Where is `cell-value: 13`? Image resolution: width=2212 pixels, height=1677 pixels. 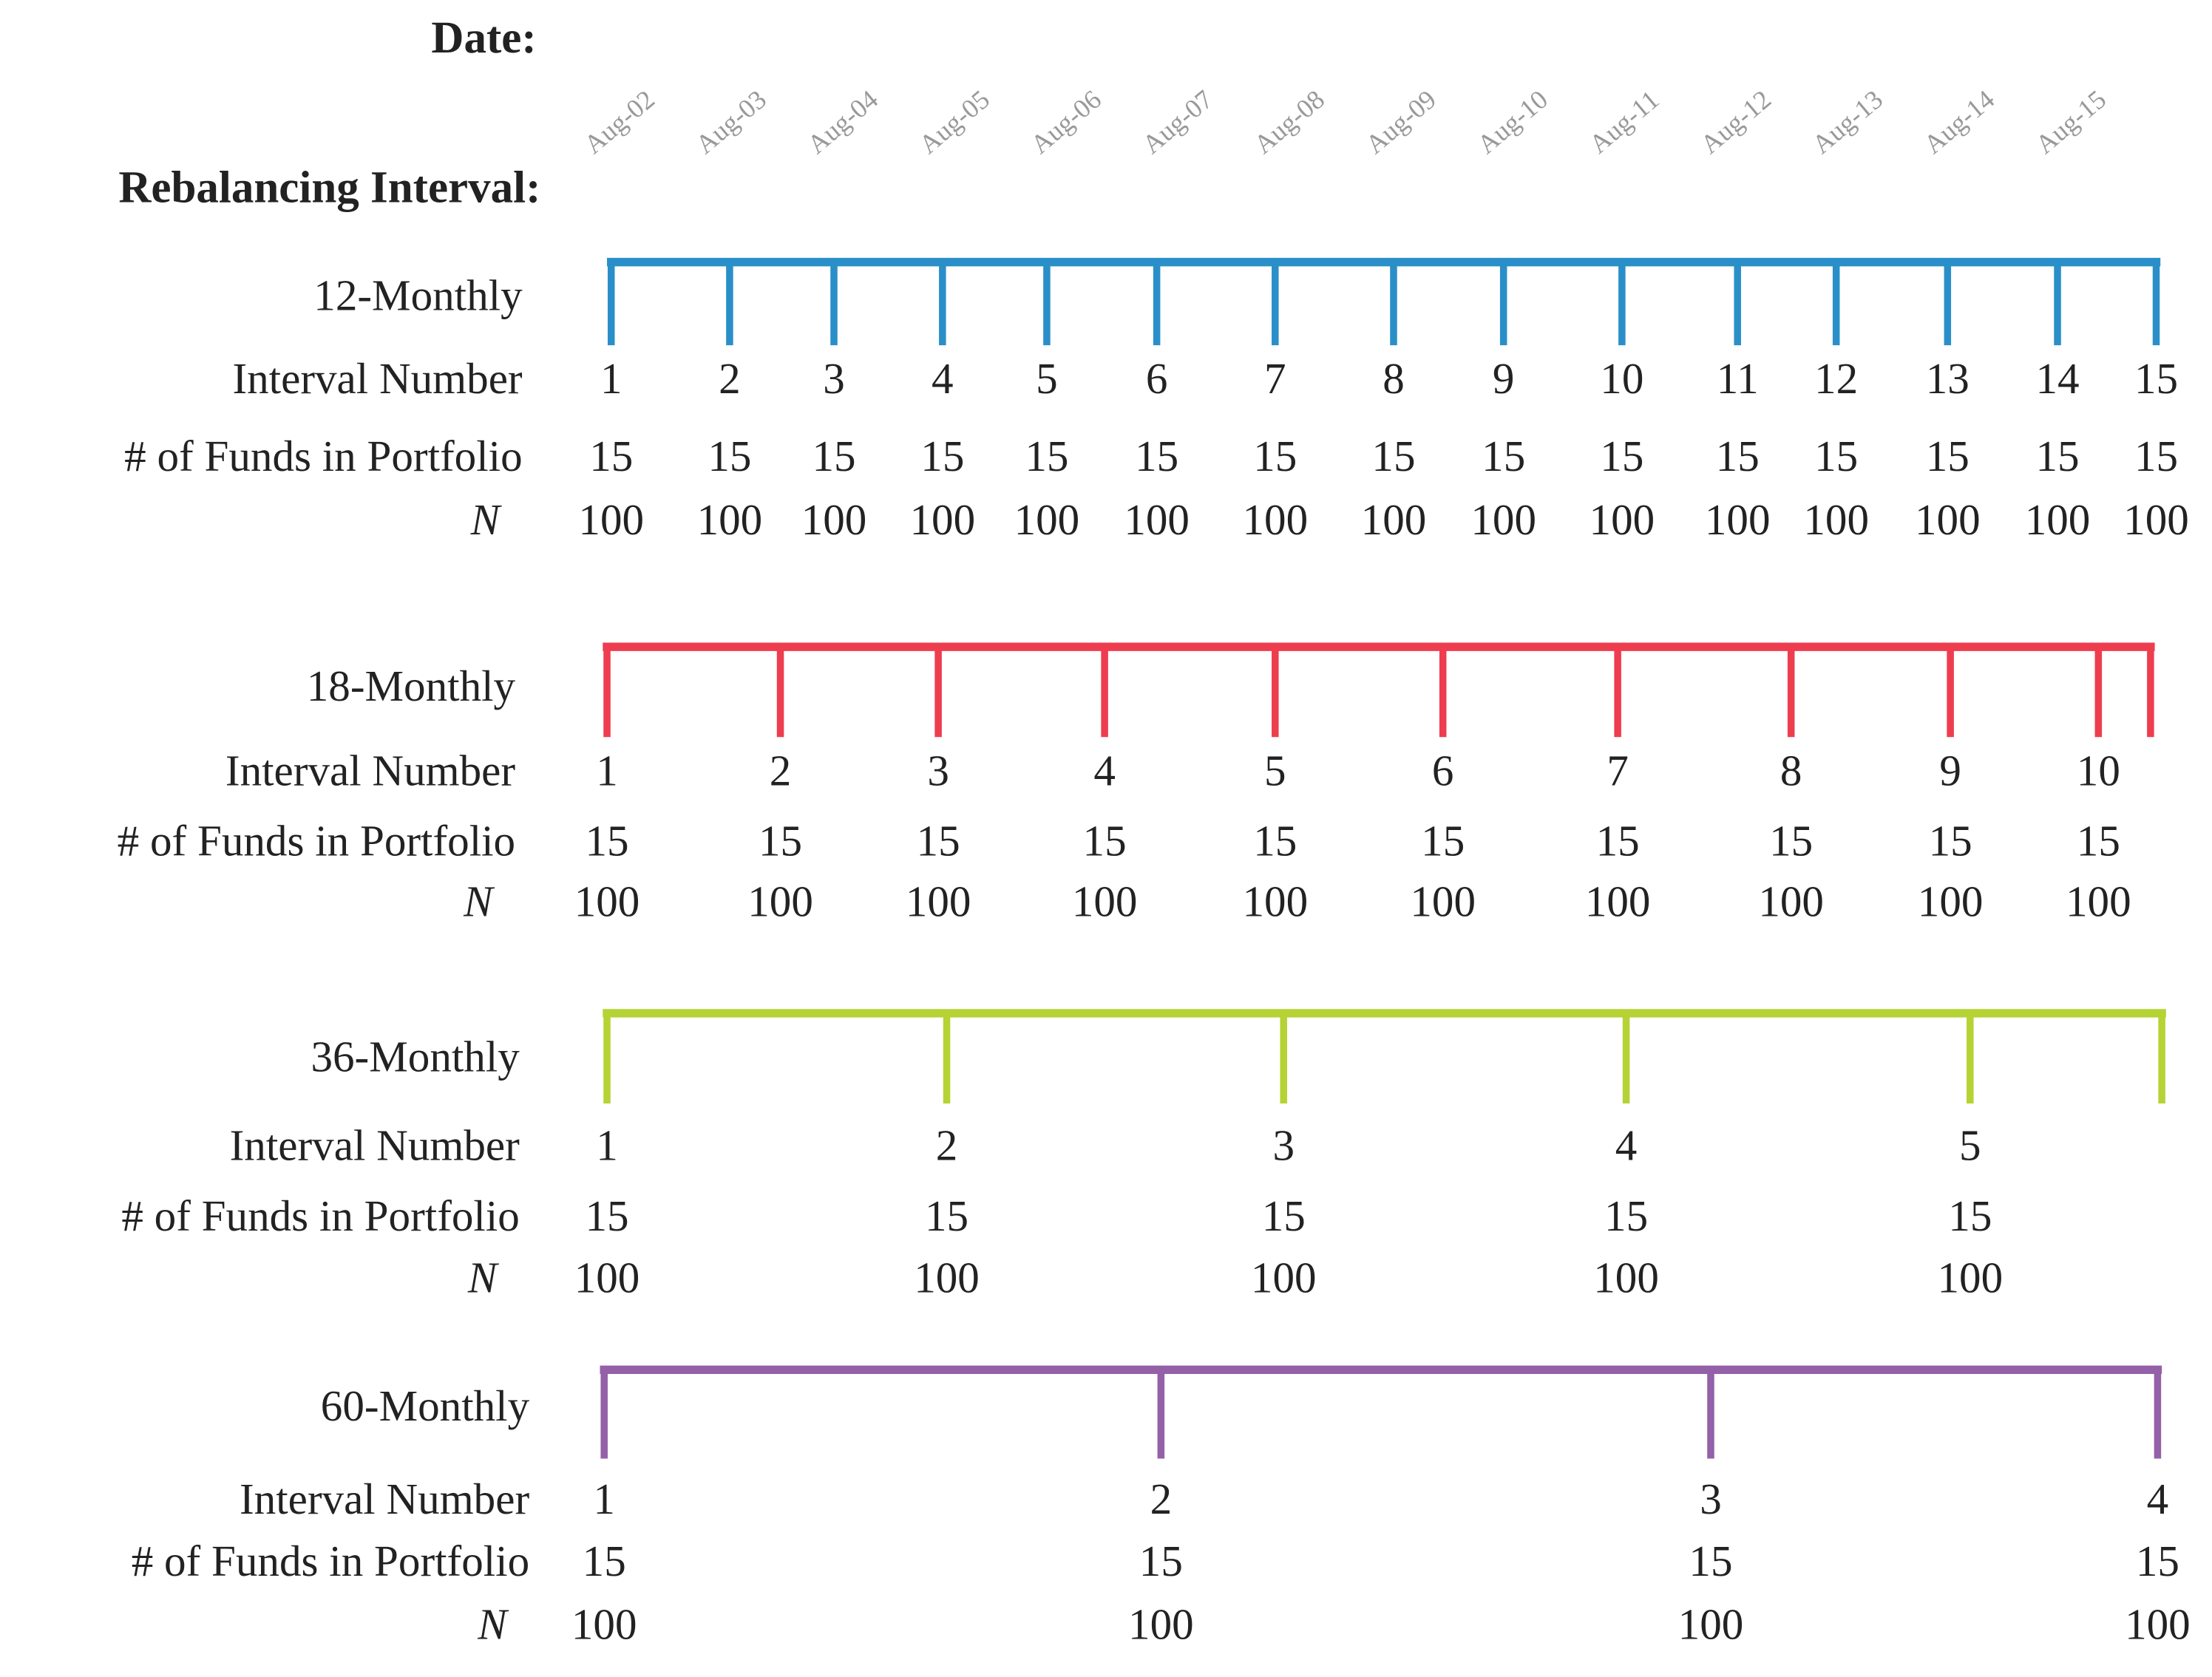
cell-value: 13 is located at coordinates (1948, 378).